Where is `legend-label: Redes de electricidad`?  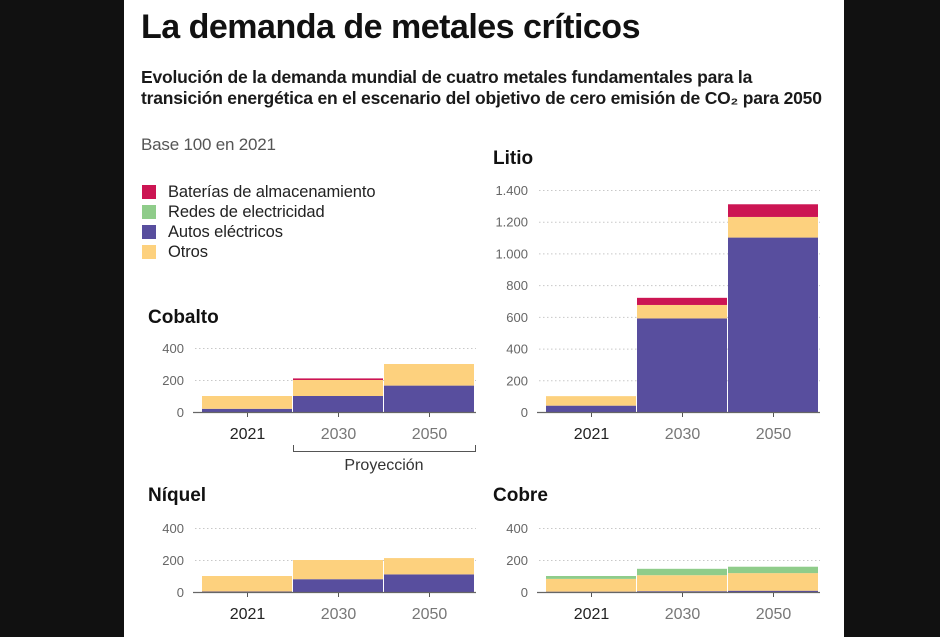
legend-label: Redes de electricidad is located at coordinates (246, 211).